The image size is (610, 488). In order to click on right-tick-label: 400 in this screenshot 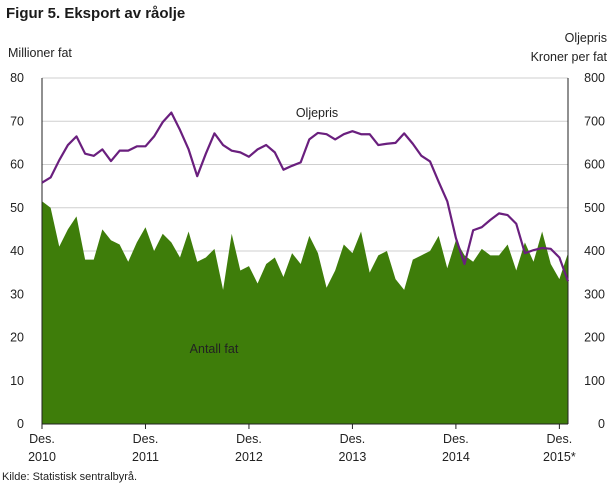, I will do `click(594, 251)`.